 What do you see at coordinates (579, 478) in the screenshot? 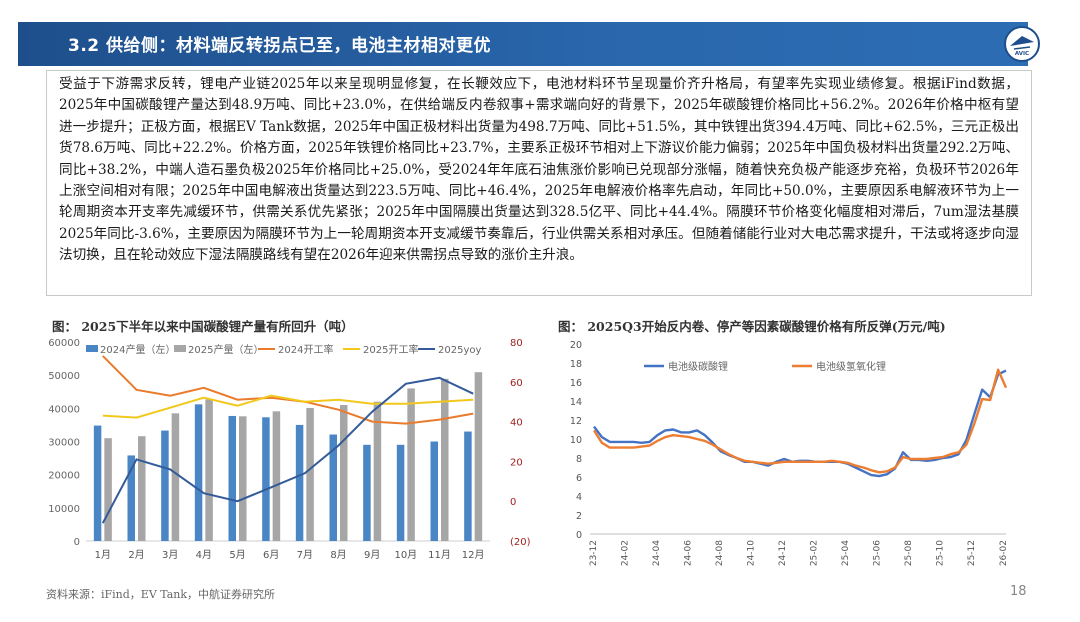
I see `y-tick-label: 6` at bounding box center [579, 478].